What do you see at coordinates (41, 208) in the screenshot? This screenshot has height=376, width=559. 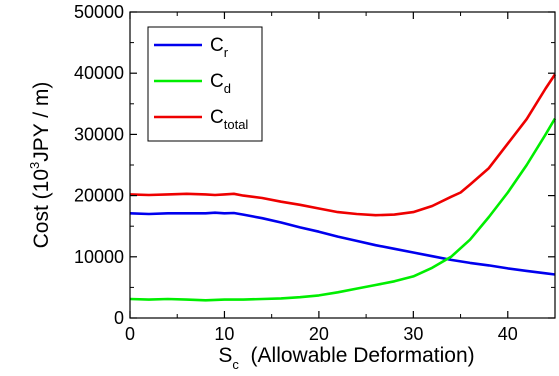 I see `y-axis-title-pre: Cost (10` at bounding box center [41, 208].